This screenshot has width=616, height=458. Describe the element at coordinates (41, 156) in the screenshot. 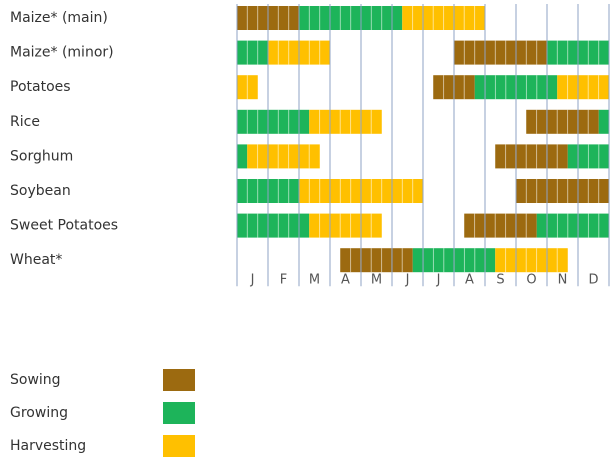

I see `crop-label: Sorghum` at that location.